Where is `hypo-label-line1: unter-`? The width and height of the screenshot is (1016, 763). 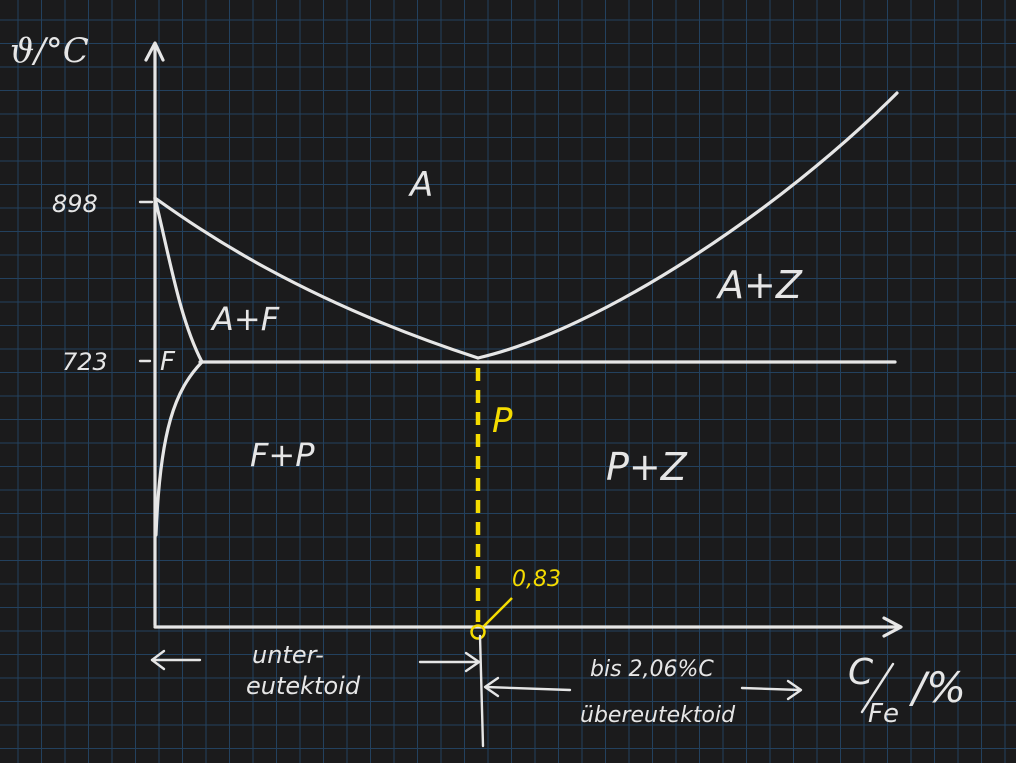
hypo-label-line1: unter- is located at coordinates (288, 655).